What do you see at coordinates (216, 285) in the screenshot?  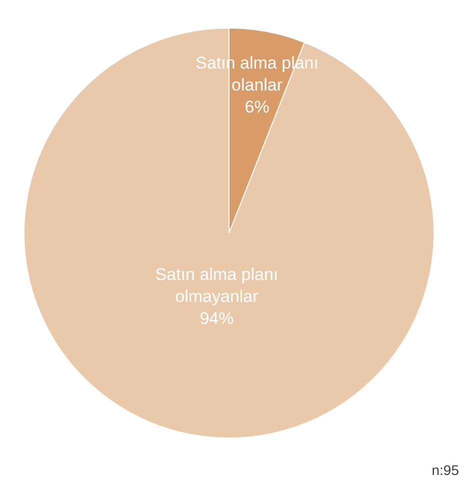 I see `slice-label: Satın alma planı olmayanlar` at bounding box center [216, 285].